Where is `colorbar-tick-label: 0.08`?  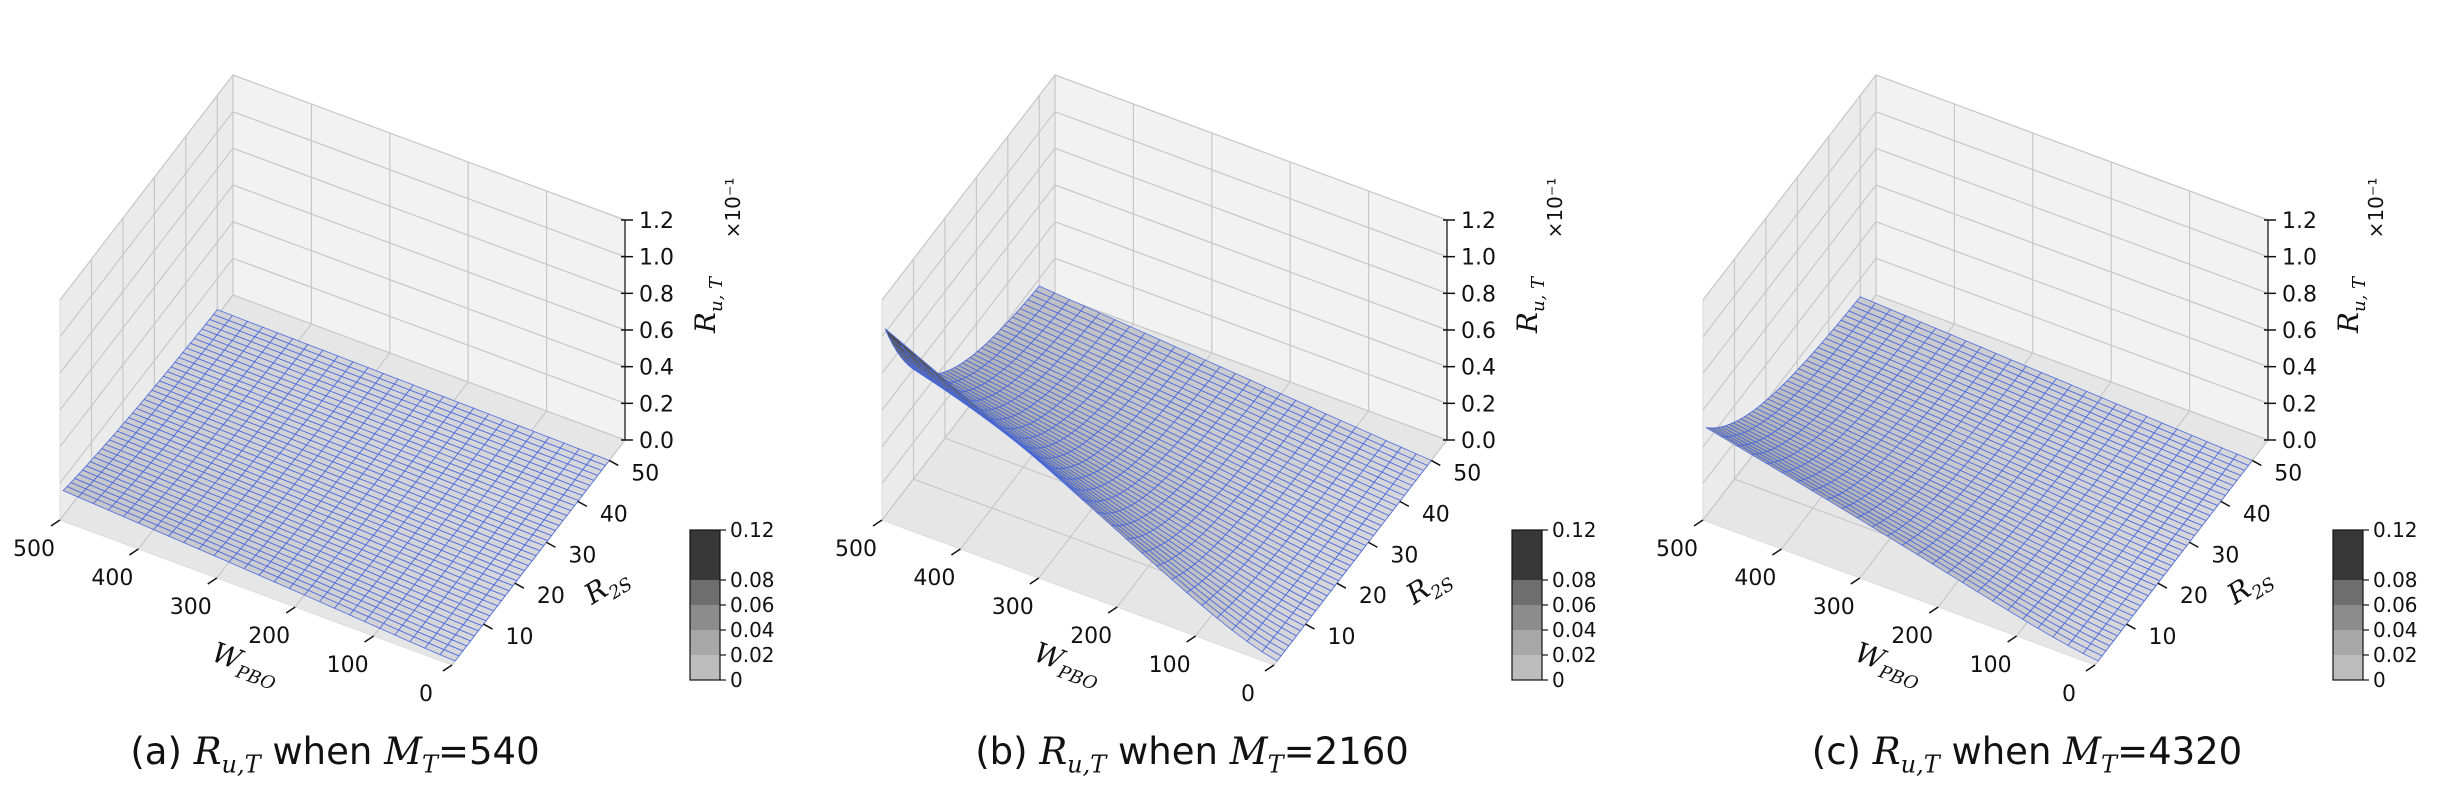
colorbar-tick-label: 0.08 is located at coordinates (2395, 580).